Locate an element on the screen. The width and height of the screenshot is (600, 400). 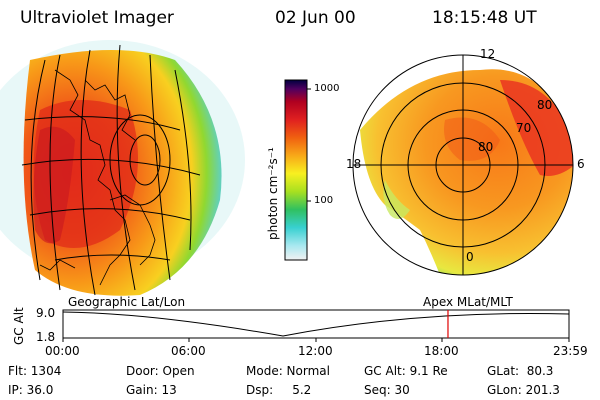
colorbar-unit-label: photon cm⁻²s⁻¹ is located at coordinates (273, 193).